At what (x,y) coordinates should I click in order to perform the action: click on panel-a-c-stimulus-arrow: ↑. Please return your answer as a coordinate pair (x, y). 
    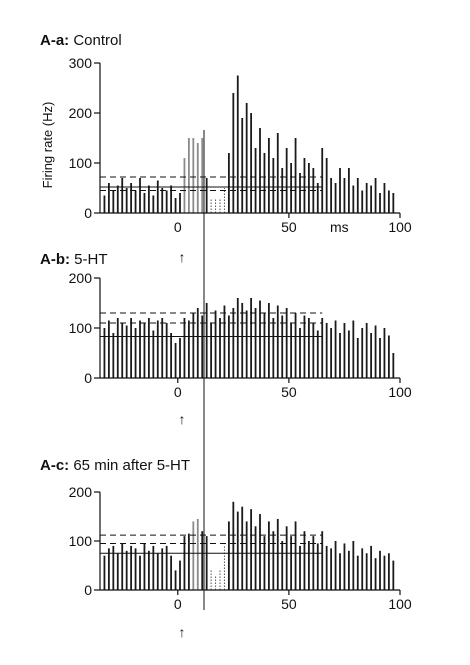
    Looking at the image, I should click on (182, 632).